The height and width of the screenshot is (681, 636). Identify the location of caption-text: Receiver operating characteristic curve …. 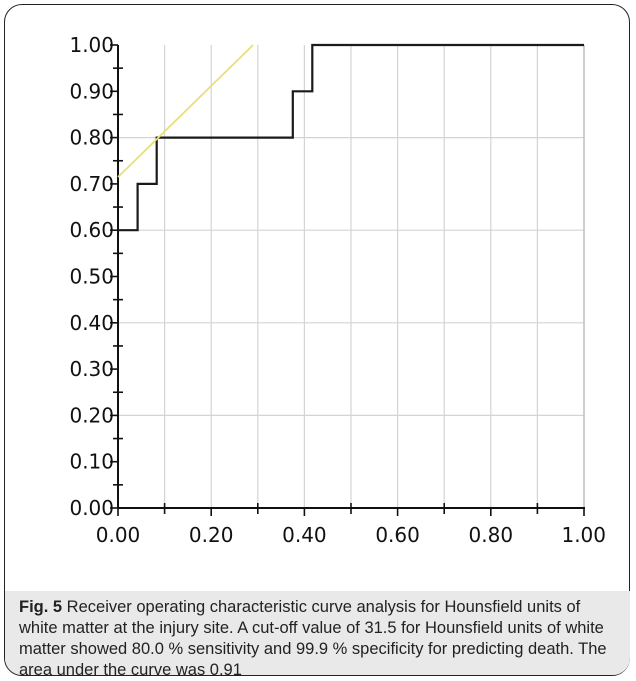
(313, 638).